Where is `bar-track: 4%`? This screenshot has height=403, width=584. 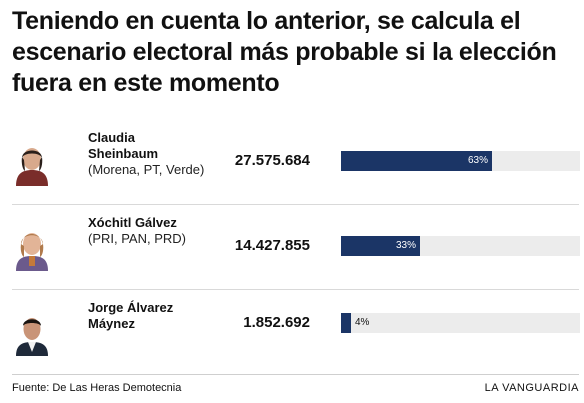
bar-track: 4% is located at coordinates (460, 323).